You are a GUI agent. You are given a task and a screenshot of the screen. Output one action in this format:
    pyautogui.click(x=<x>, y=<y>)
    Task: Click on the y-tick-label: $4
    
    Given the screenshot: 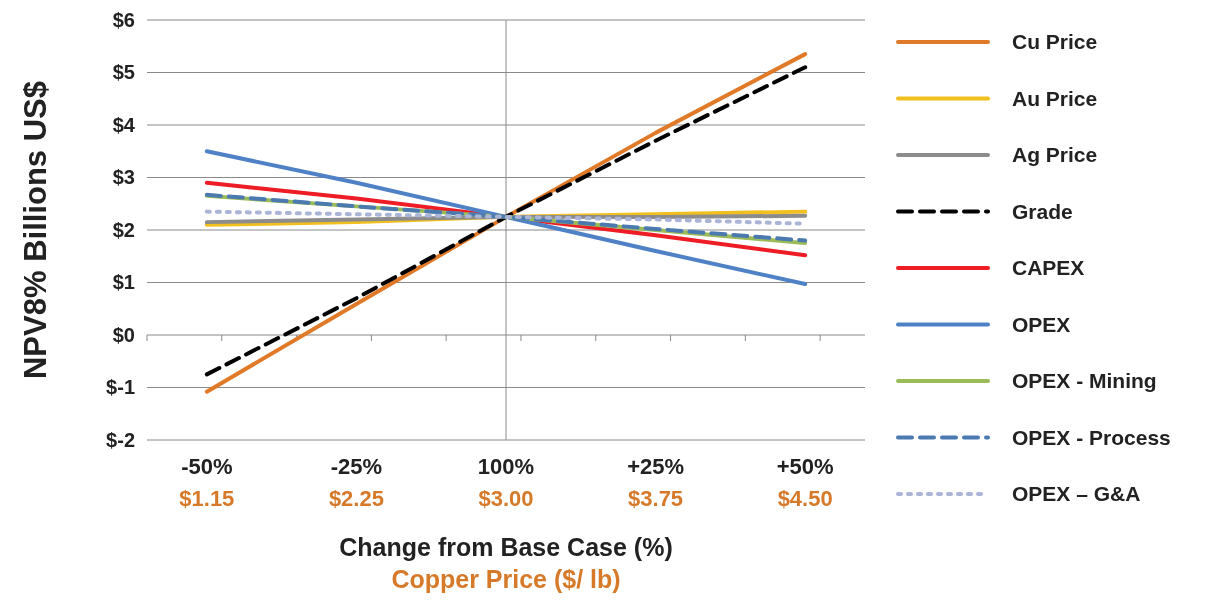 What is the action you would take?
    pyautogui.click(x=124, y=124)
    